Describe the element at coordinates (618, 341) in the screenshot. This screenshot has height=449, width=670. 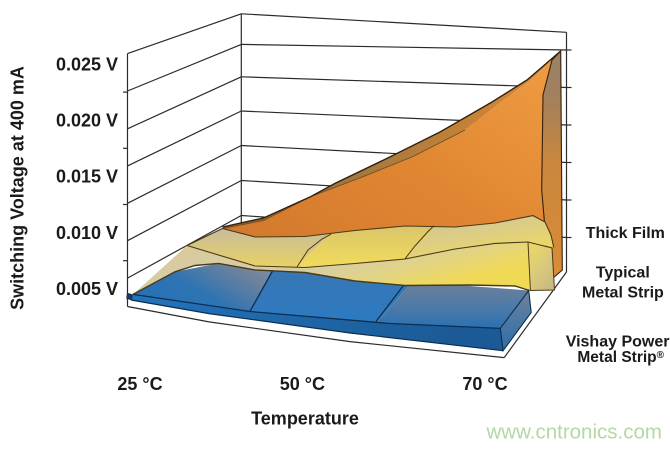
I see `svg-text: Vishay Power` at that location.